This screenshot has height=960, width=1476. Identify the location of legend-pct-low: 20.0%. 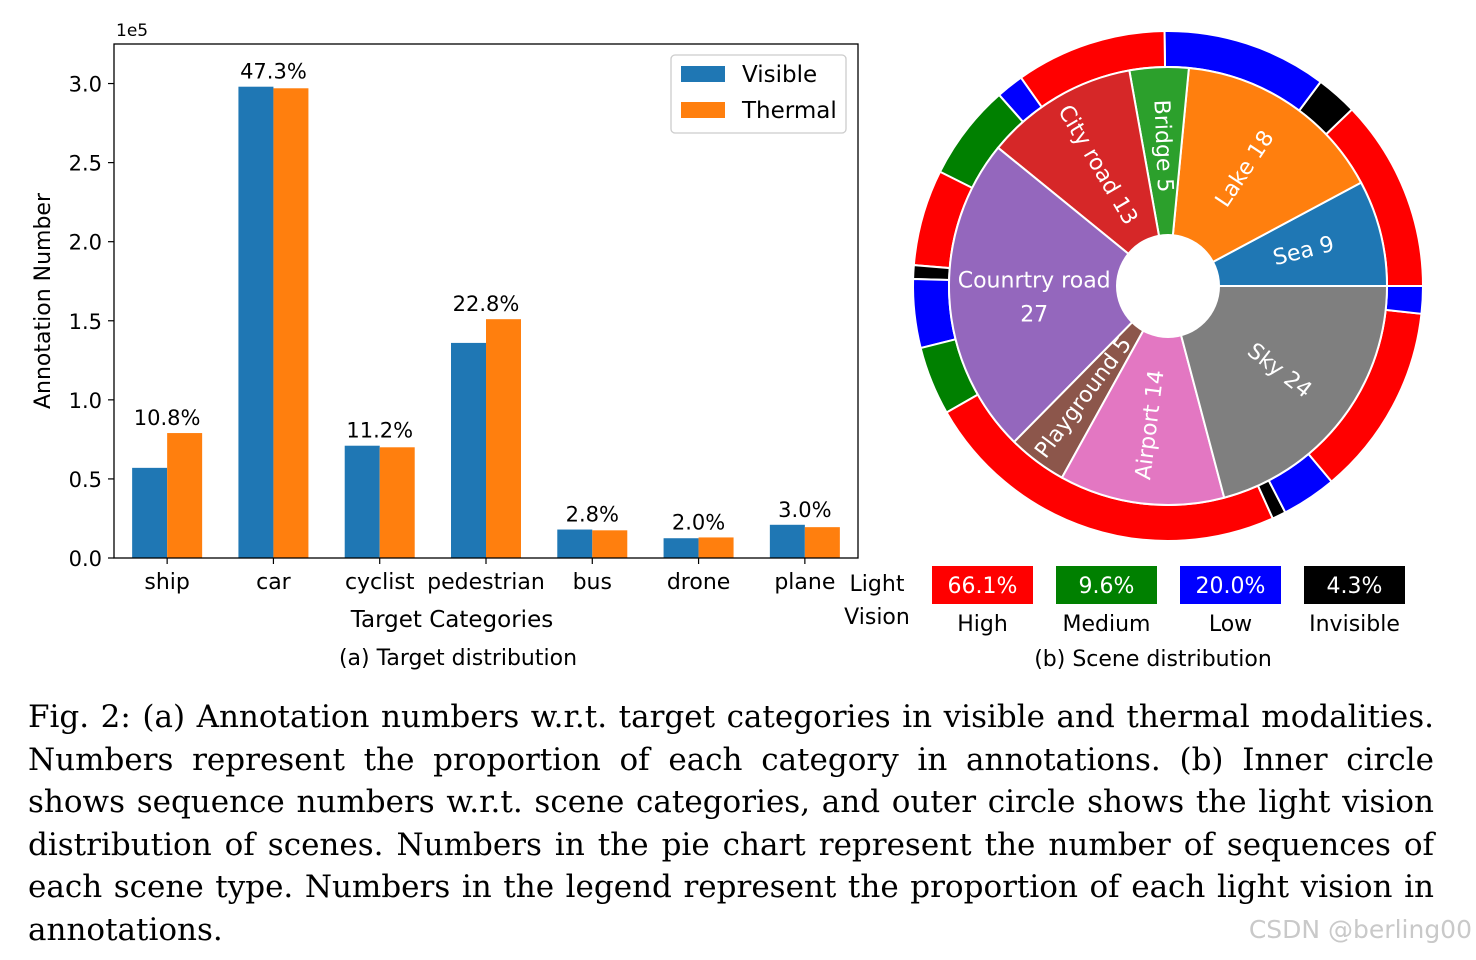
(1231, 586).